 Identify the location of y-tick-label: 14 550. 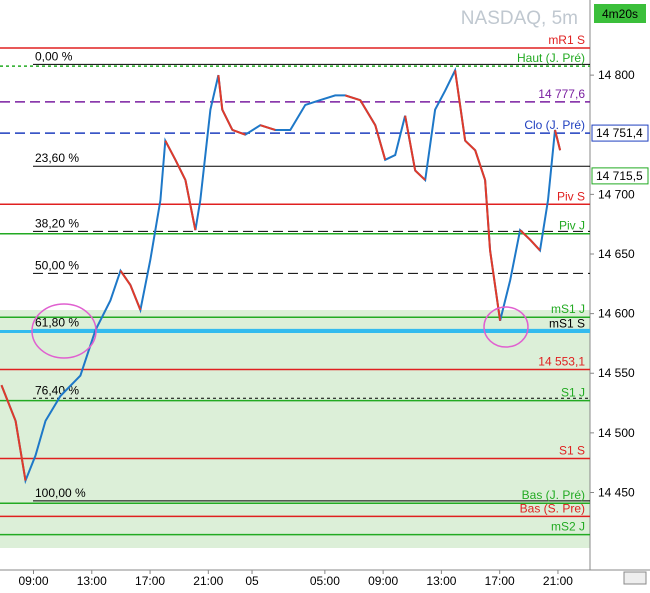
(616, 373).